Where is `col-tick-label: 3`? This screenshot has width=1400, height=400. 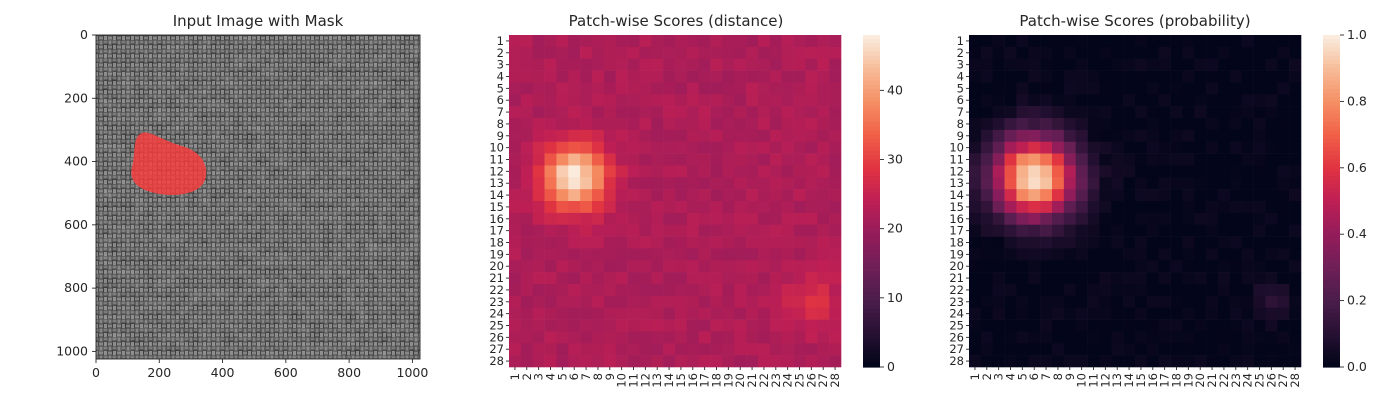
col-tick-label: 3 is located at coordinates (539, 376).